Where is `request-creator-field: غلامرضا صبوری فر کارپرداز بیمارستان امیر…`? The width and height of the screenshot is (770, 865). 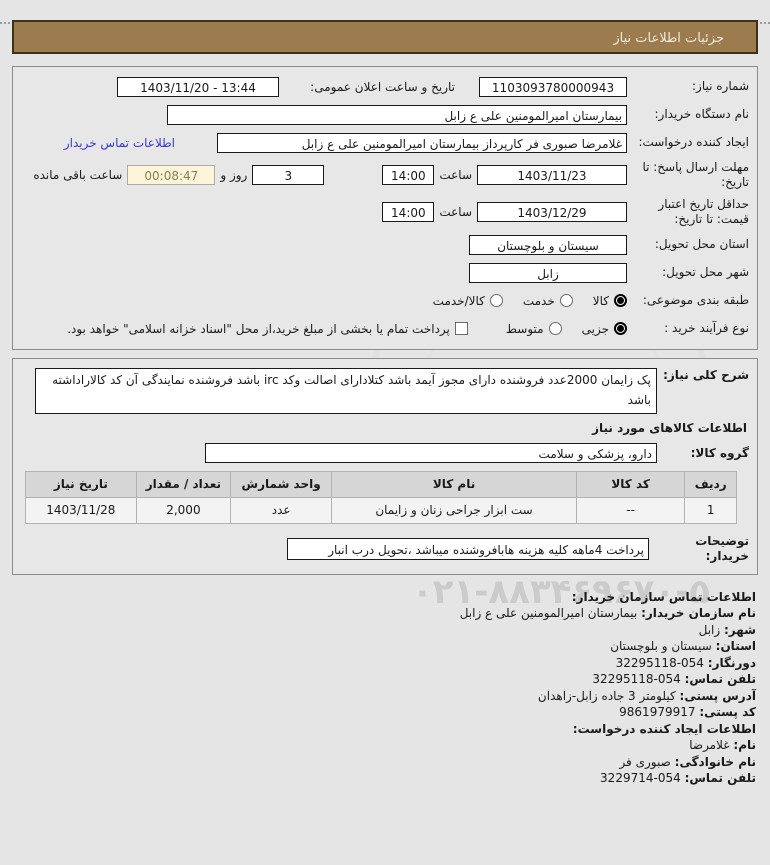 request-creator-field: غلامرضا صبوری فر کارپرداز بیمارستان امیر… is located at coordinates (422, 142).